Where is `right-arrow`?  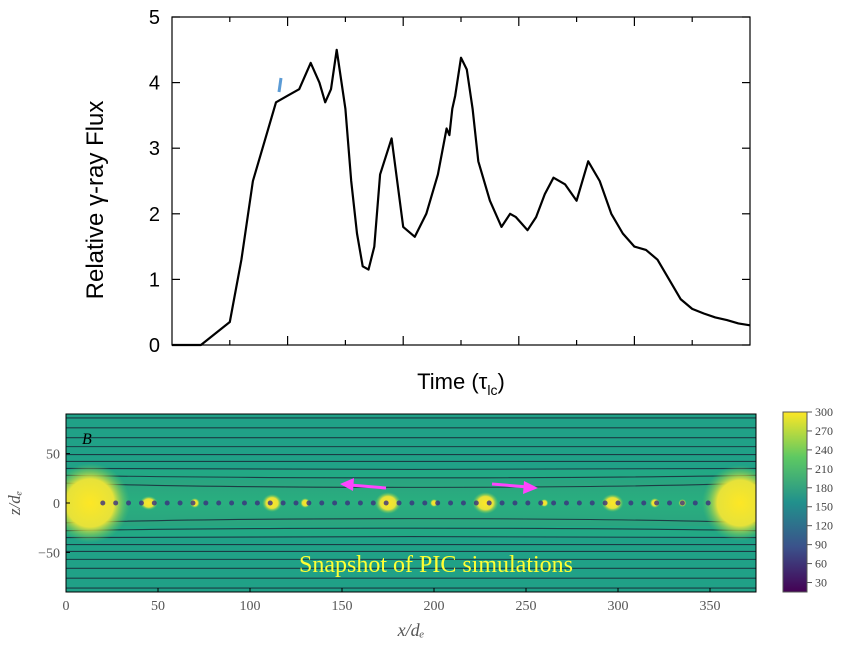
right-arrow is located at coordinates (514, 487).